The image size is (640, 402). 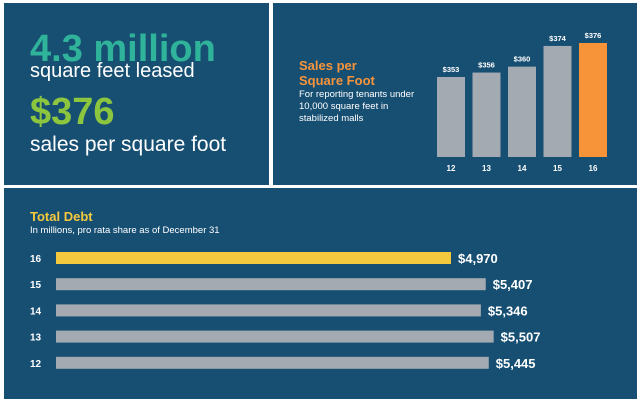 I want to click on sales-value-label-16: $376, so click(x=593, y=35).